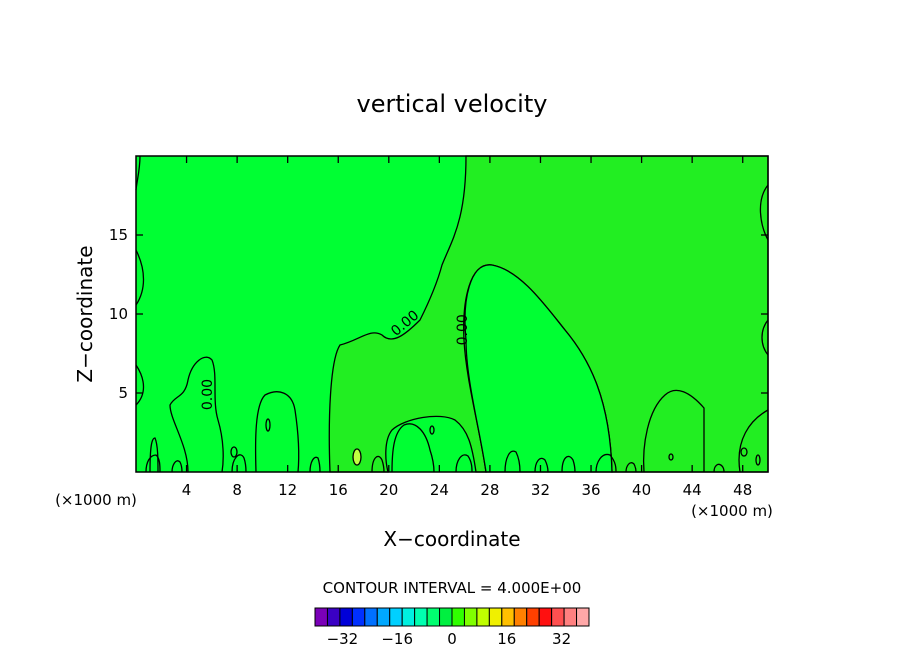 The width and height of the screenshot is (904, 654). Describe the element at coordinates (561, 639) in the screenshot. I see `colorbar-tick-label: 32` at that location.